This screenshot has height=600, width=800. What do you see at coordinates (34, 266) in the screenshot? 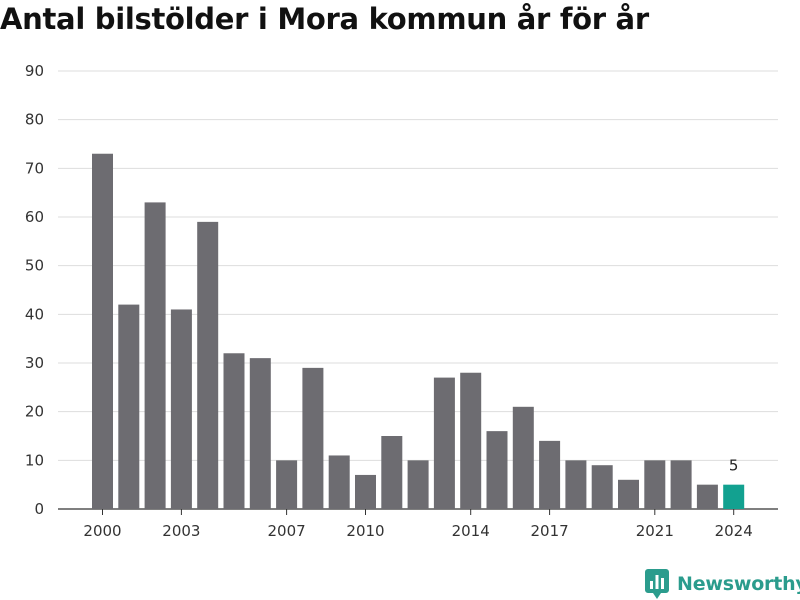
I see `y-tick-label: 50` at bounding box center [34, 266].